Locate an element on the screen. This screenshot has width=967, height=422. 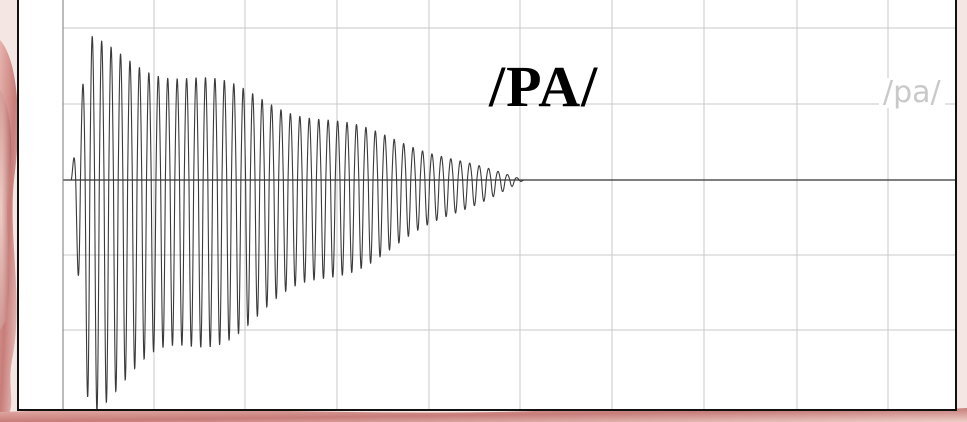
decorative-shape-bottom is located at coordinates (483, 415).